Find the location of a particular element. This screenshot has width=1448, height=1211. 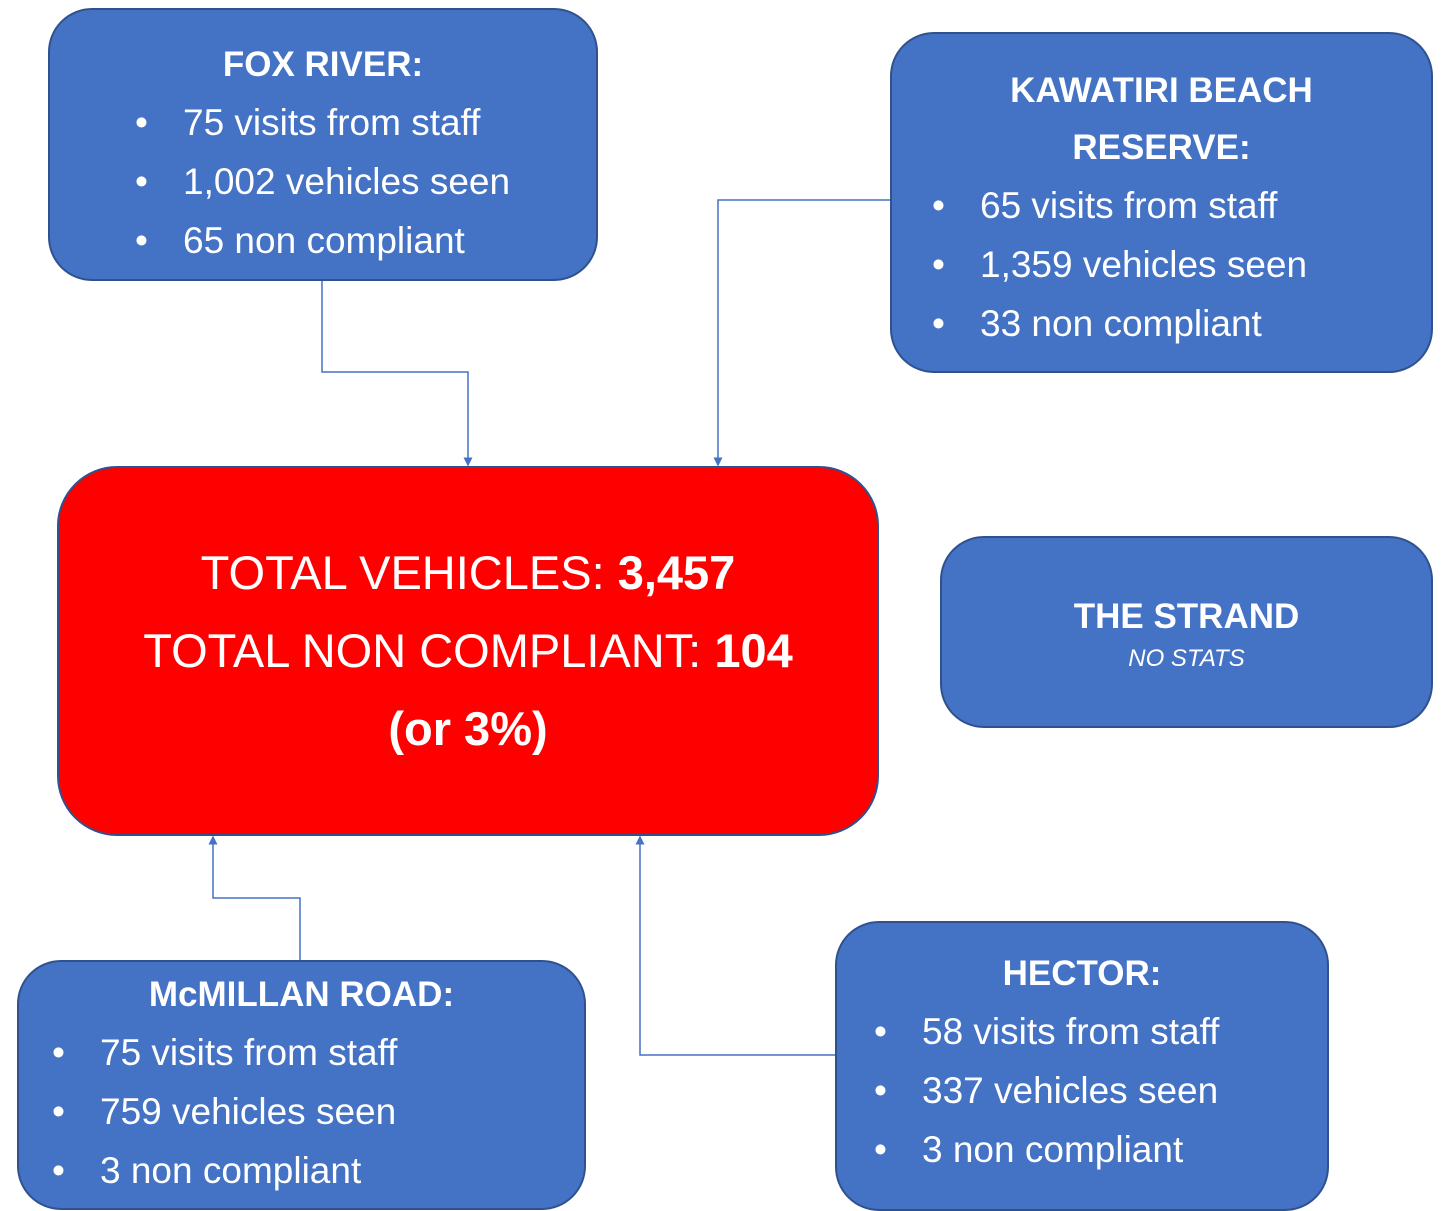

bullet-item: 759 vehicles seen is located at coordinates (318, 1111).